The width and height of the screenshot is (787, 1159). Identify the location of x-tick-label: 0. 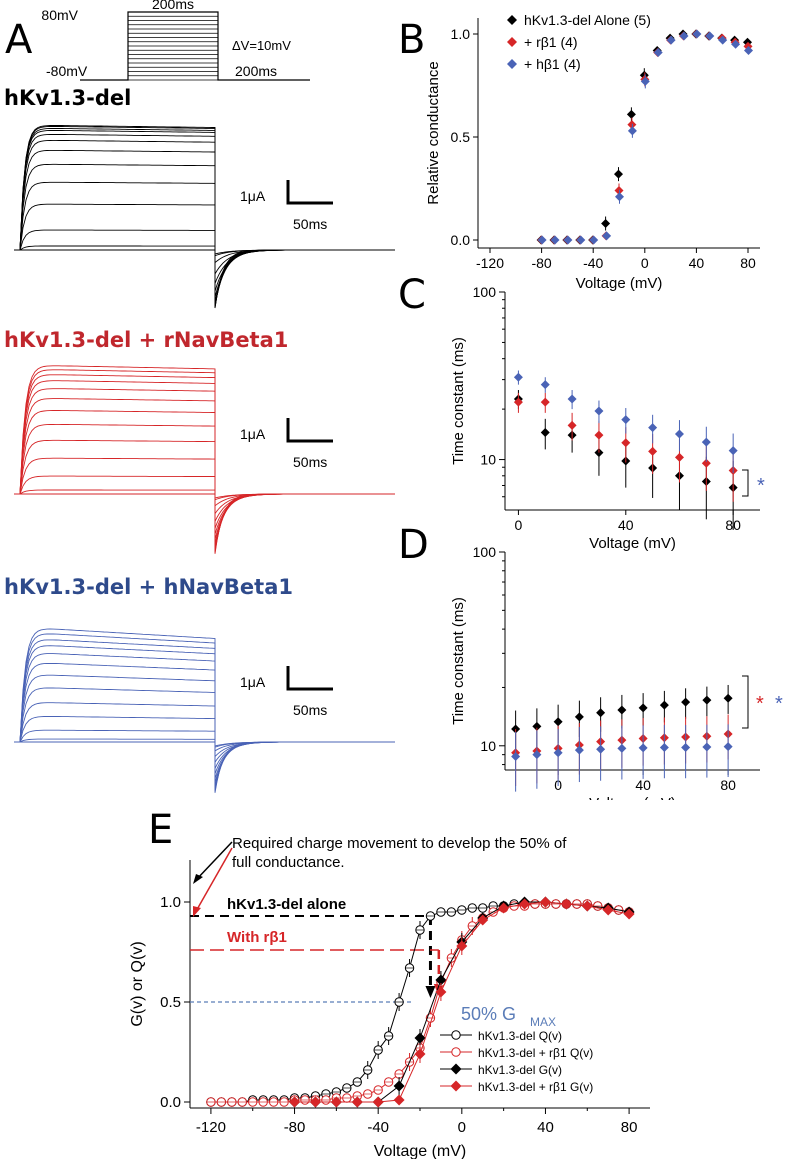
(519, 525).